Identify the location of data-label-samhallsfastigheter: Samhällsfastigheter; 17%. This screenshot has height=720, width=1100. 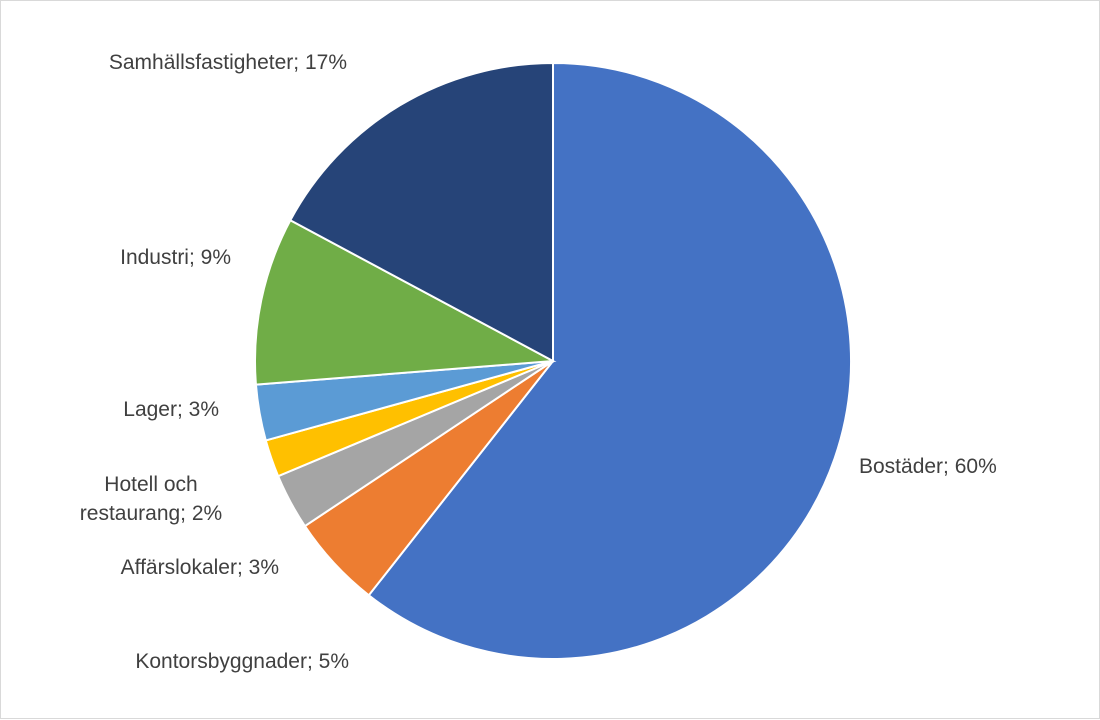
(228, 62).